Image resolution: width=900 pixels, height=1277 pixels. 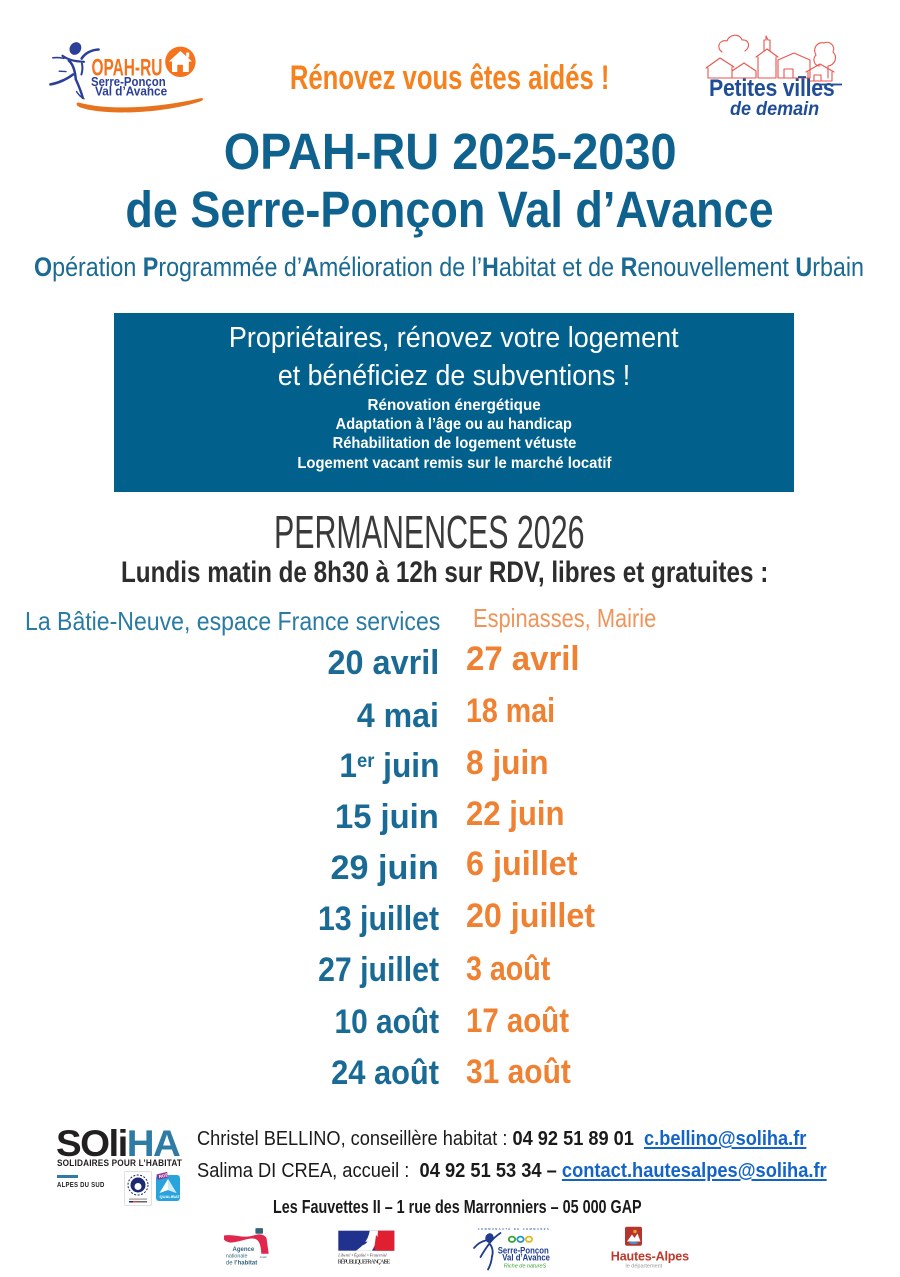 What do you see at coordinates (525, 1267) in the screenshot?
I see `svg-text: Riche de natureS` at bounding box center [525, 1267].